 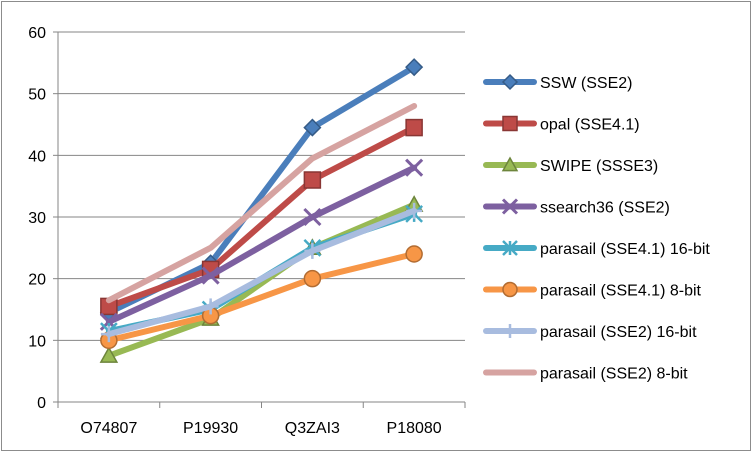 I want to click on y-tick-label: 50, so click(x=37, y=95).